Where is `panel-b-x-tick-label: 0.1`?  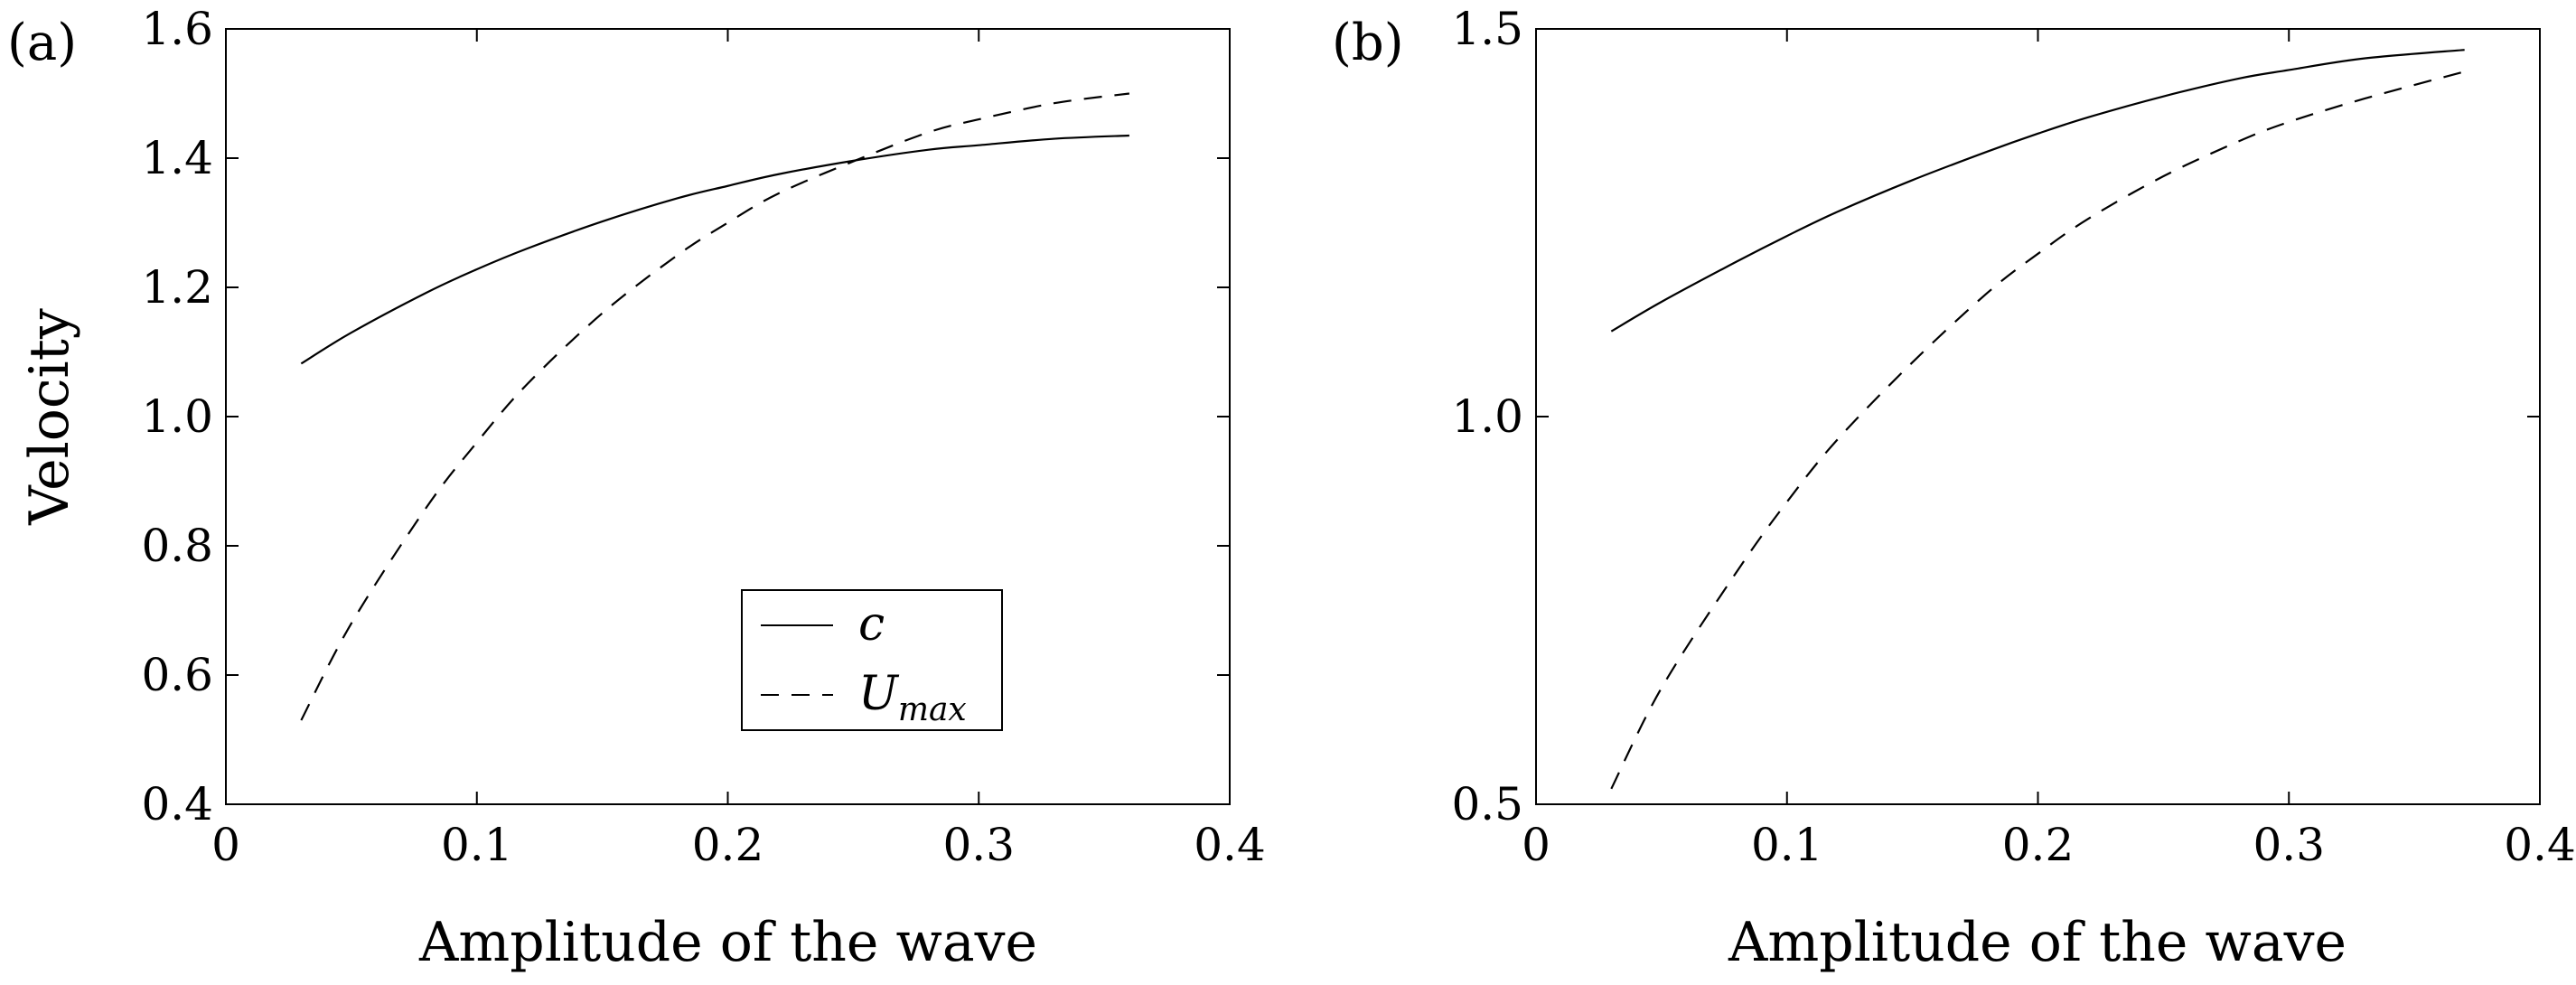 panel-b-x-tick-label: 0.1 is located at coordinates (1787, 845).